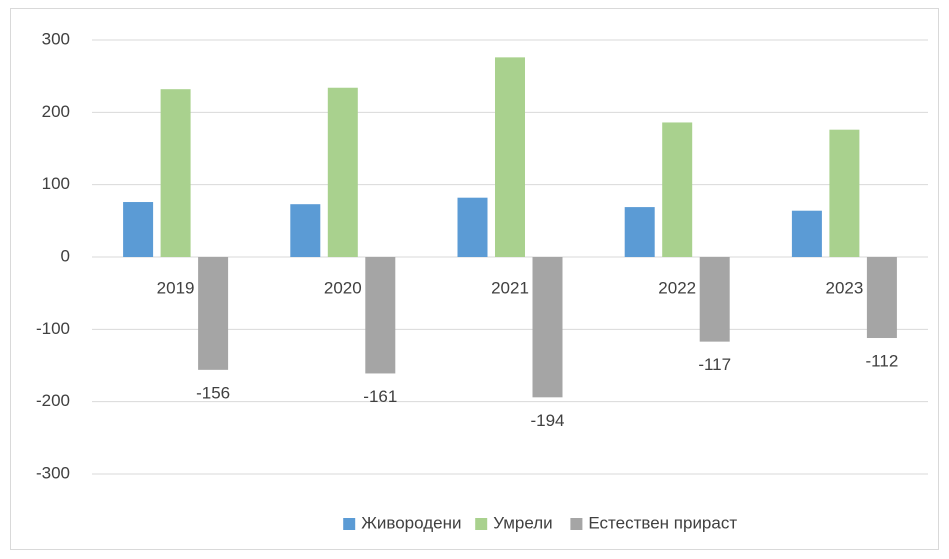 The image size is (949, 559). What do you see at coordinates (714, 364) in the screenshot?
I see `data-label: -117` at bounding box center [714, 364].